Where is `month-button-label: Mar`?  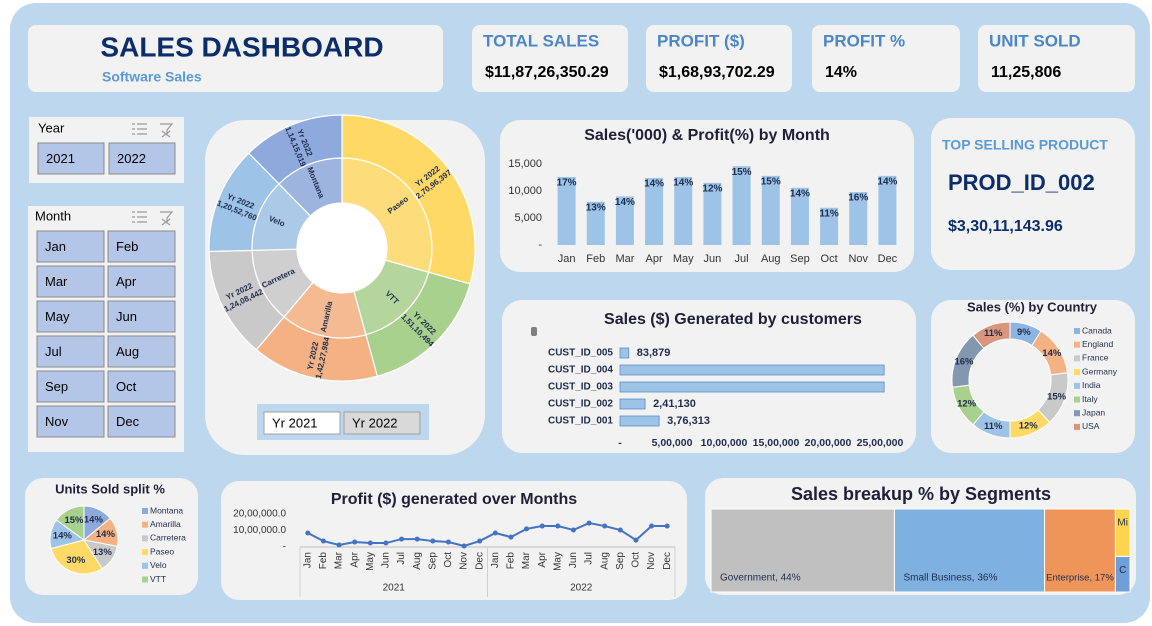 month-button-label: Mar is located at coordinates (56, 281).